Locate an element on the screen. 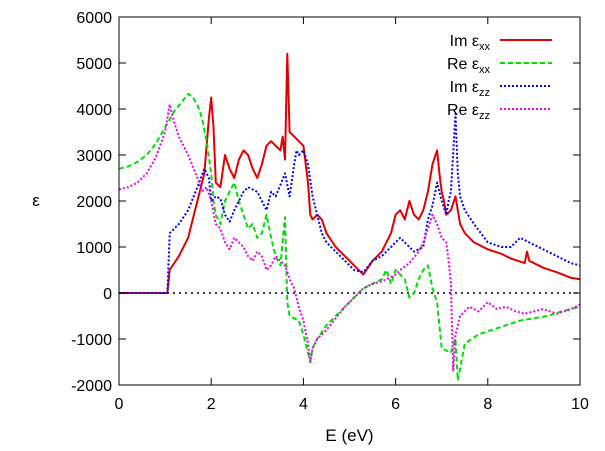  y-tick-label: 1000 is located at coordinates (94, 248).